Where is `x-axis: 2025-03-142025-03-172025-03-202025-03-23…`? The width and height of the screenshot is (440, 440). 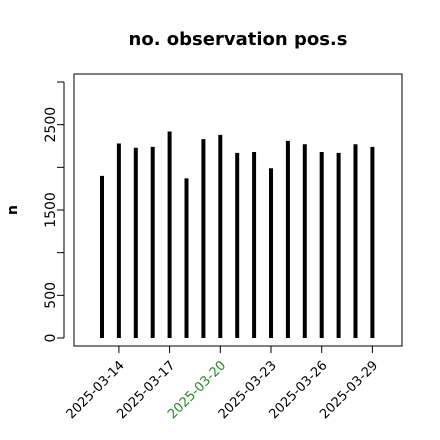
x-axis: 2025-03-142025-03-172025-03-202025-03-23… is located at coordinates (222, 383).